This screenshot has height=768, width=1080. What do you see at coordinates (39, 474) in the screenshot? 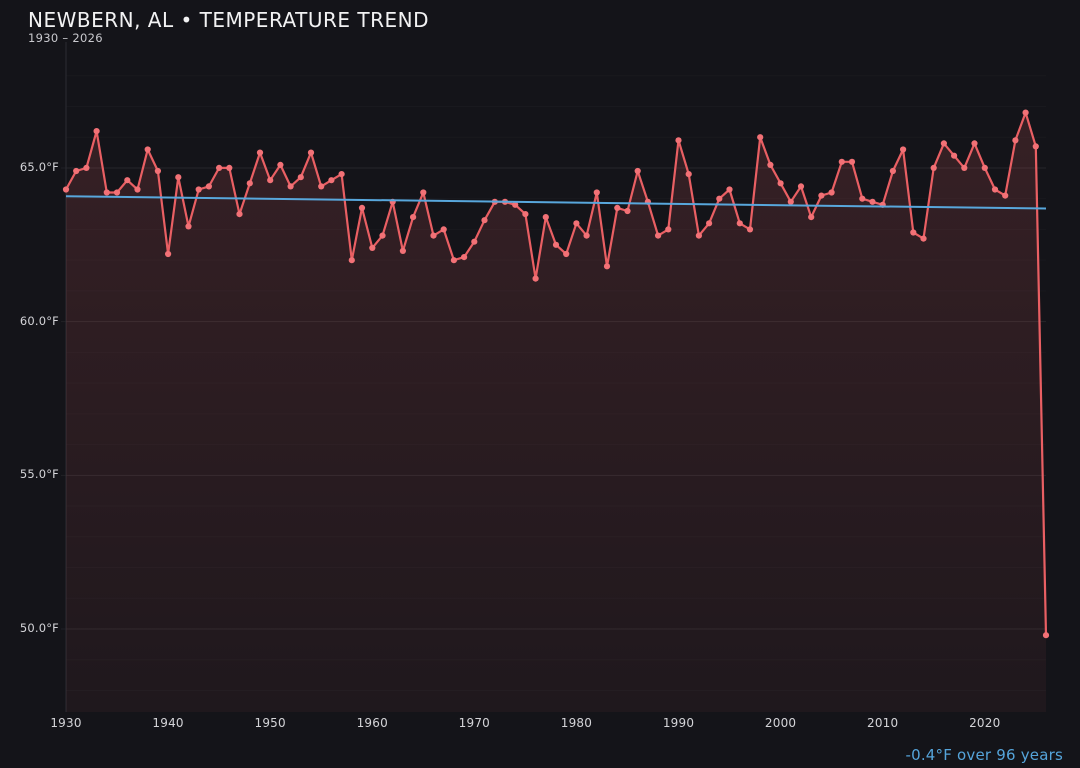
I see `y-tick-label: 55.0°F` at bounding box center [39, 474].